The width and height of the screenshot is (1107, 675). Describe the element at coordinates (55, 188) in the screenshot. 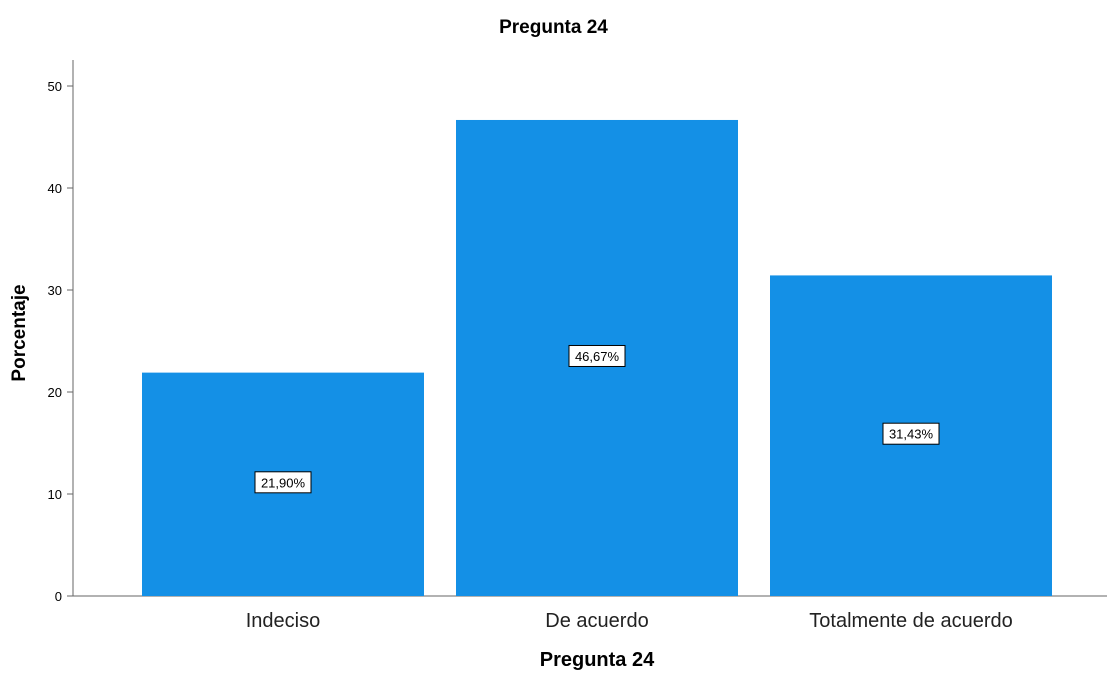

I see `y-tick-label: 40` at that location.